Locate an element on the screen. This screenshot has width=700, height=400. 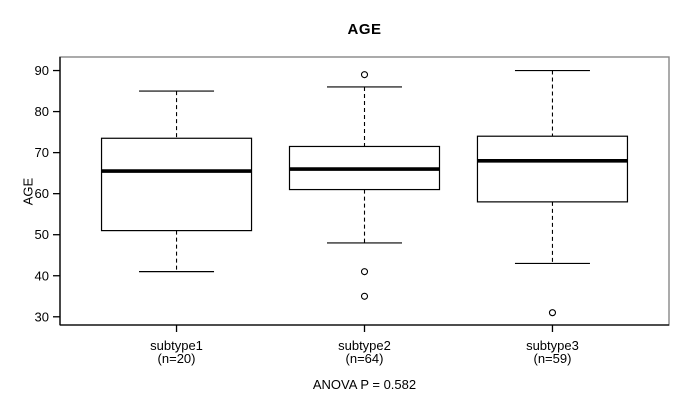
x-category-count-label: (n=20) is located at coordinates (177, 358).